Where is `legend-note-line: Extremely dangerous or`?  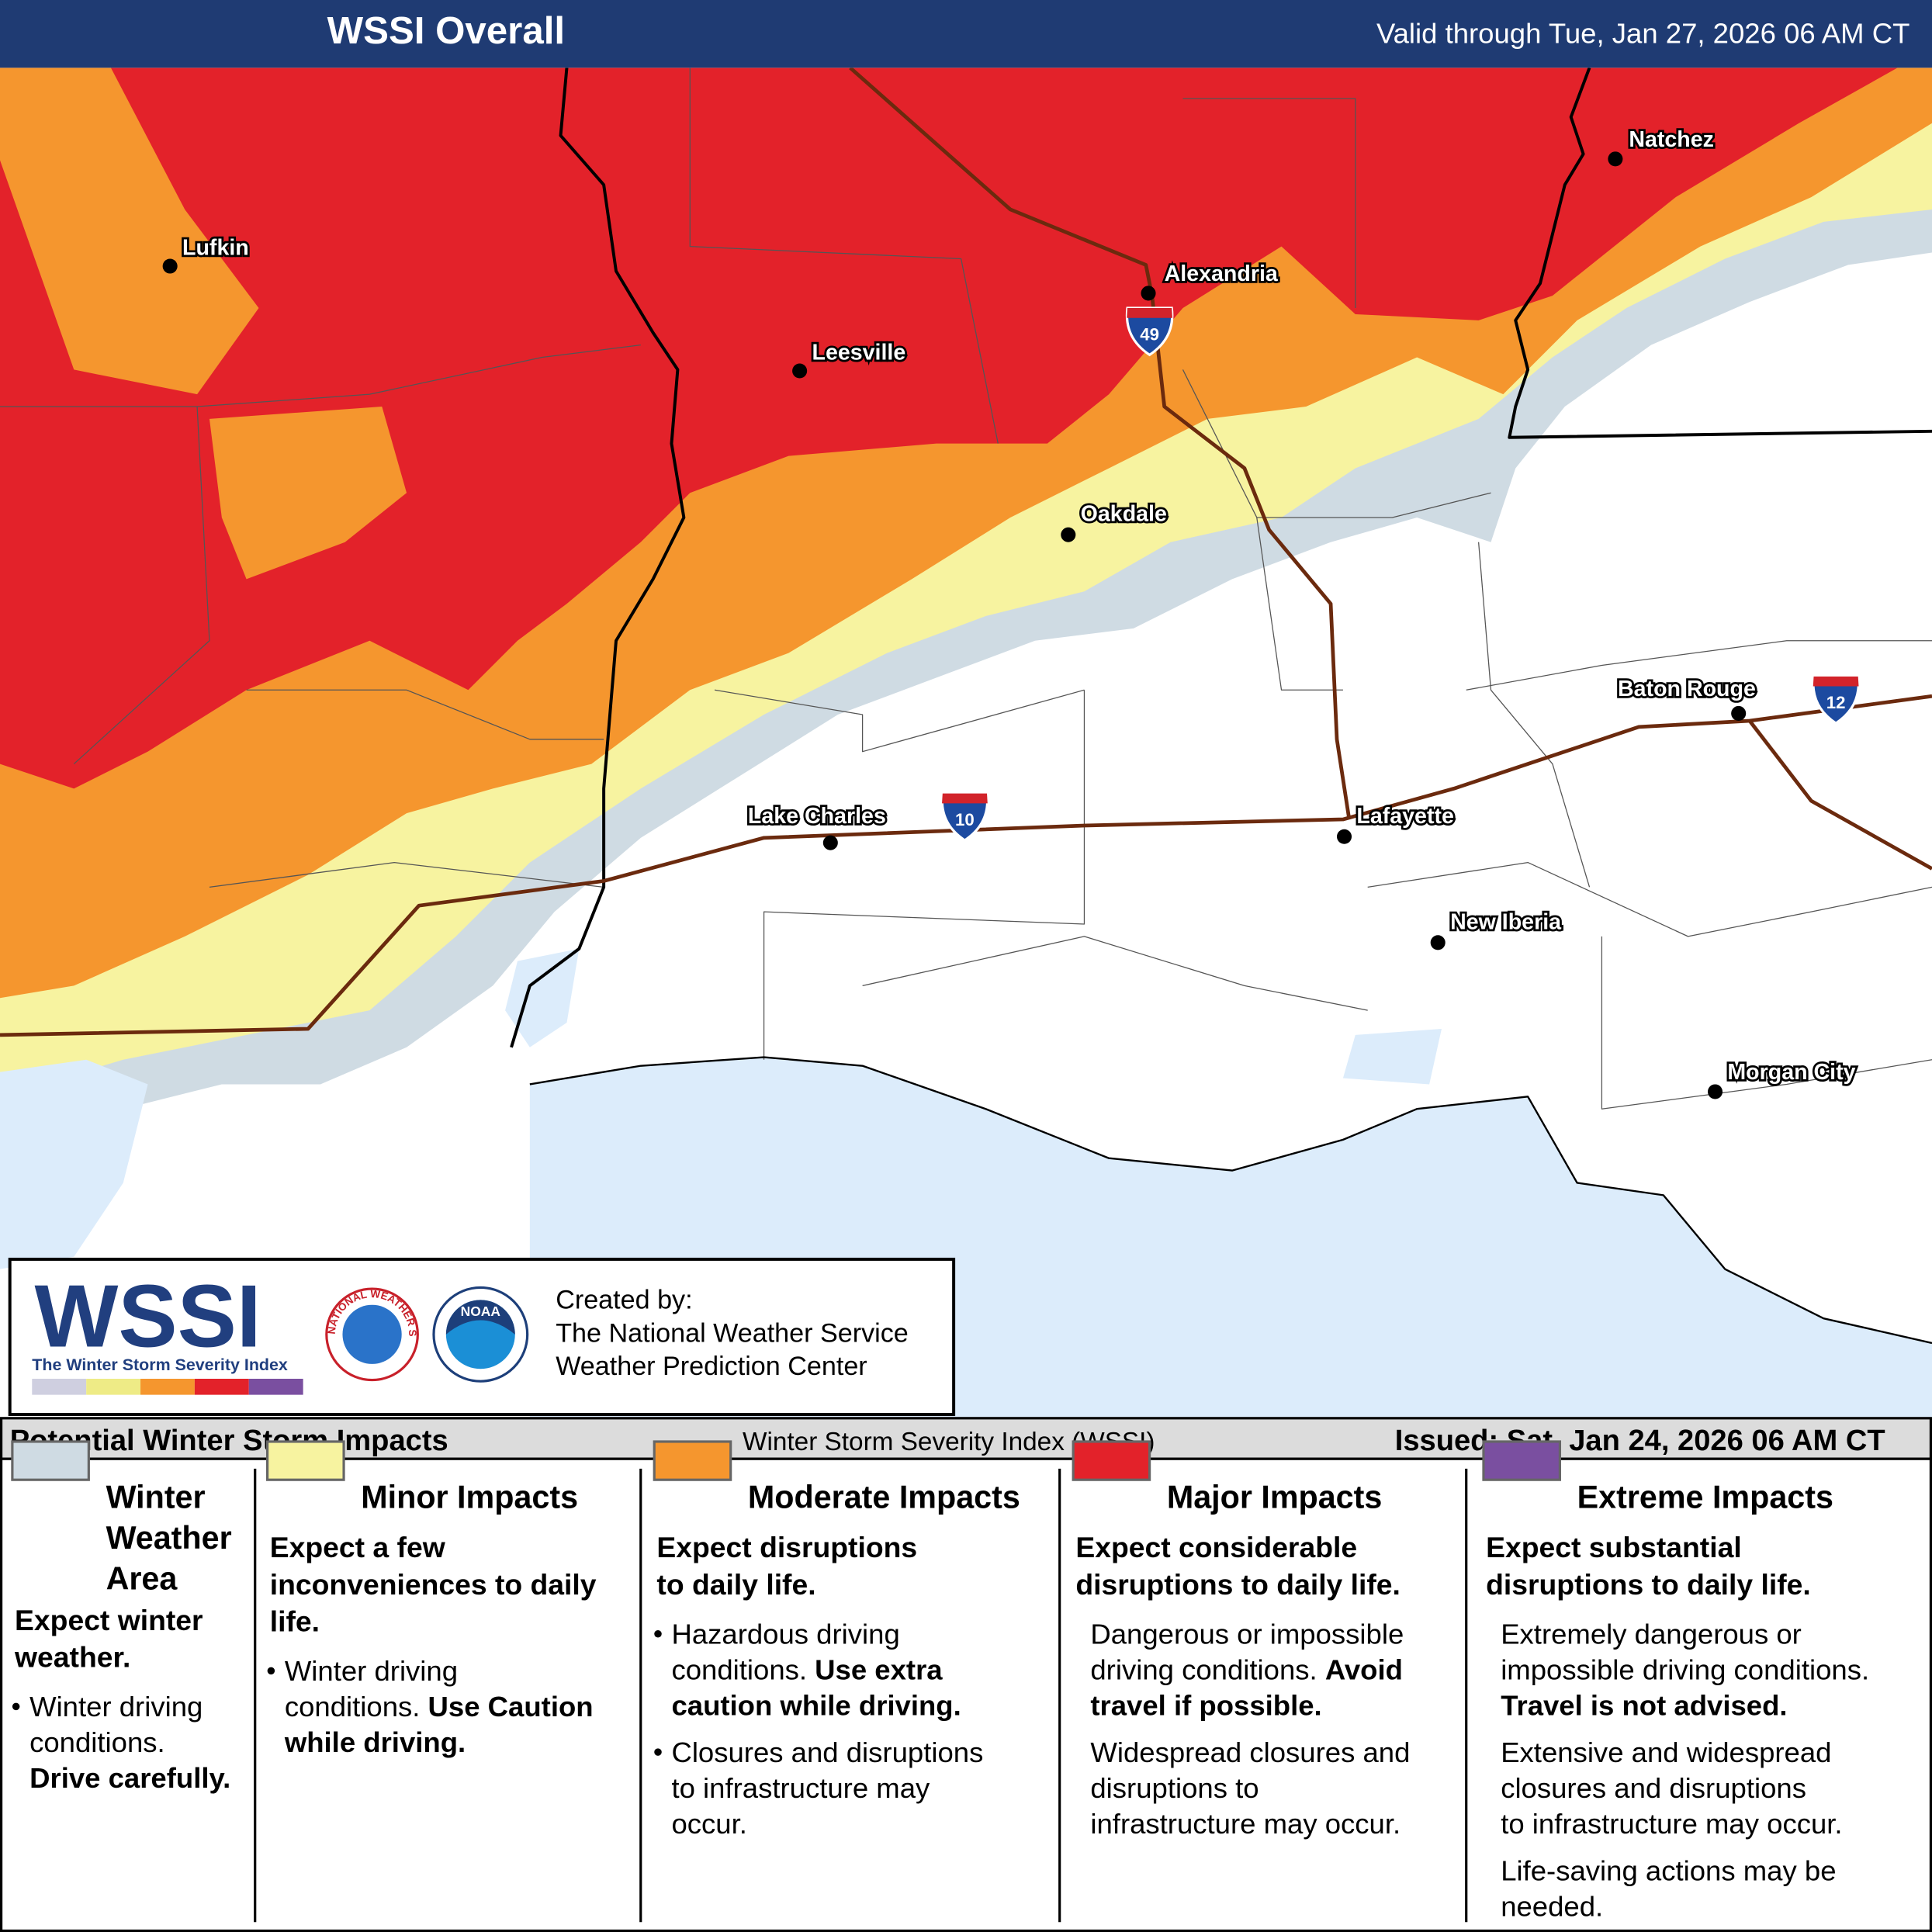 legend-note-line: Extremely dangerous or is located at coordinates (1652, 1634).